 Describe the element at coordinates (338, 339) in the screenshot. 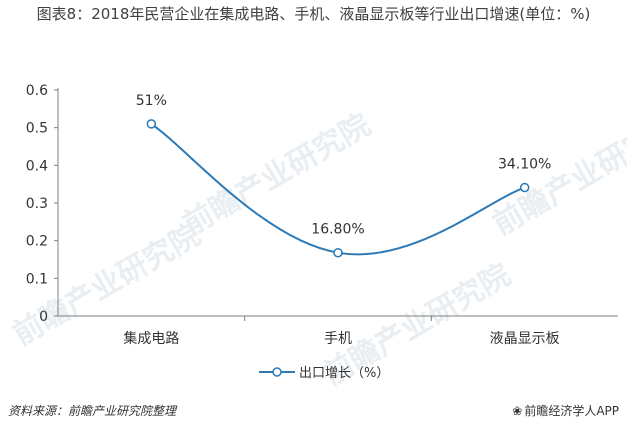

I see `x-tick-label: 手机` at that location.